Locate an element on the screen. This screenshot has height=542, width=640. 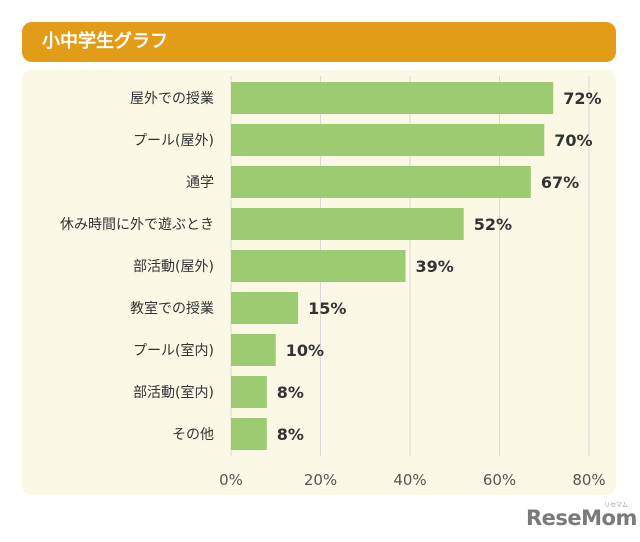
category-label: 屋外での授業 is located at coordinates (172, 99).